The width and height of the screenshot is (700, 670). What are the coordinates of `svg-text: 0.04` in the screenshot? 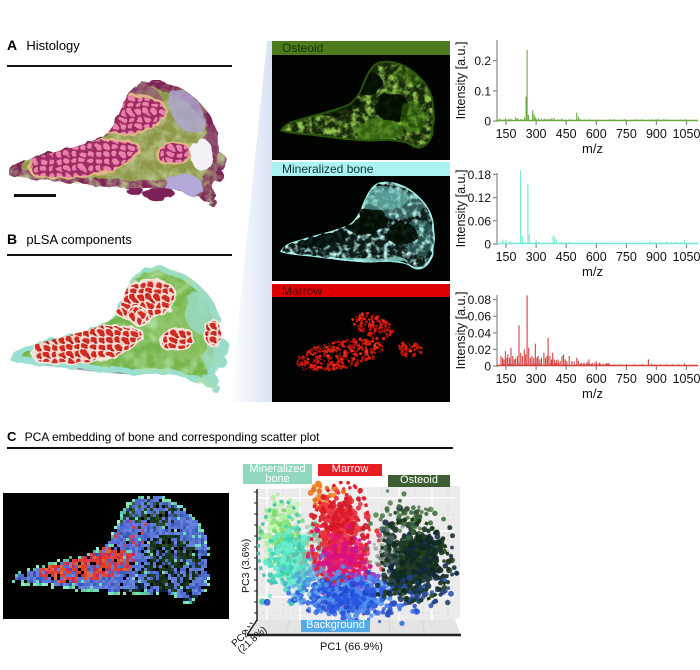 It's located at (480, 333).